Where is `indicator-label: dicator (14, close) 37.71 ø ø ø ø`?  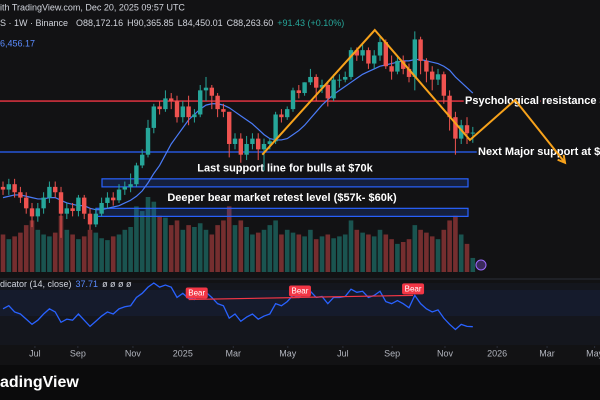 indicator-label: dicator (14, close) 37.71 ø ø ø ø is located at coordinates (66, 284).